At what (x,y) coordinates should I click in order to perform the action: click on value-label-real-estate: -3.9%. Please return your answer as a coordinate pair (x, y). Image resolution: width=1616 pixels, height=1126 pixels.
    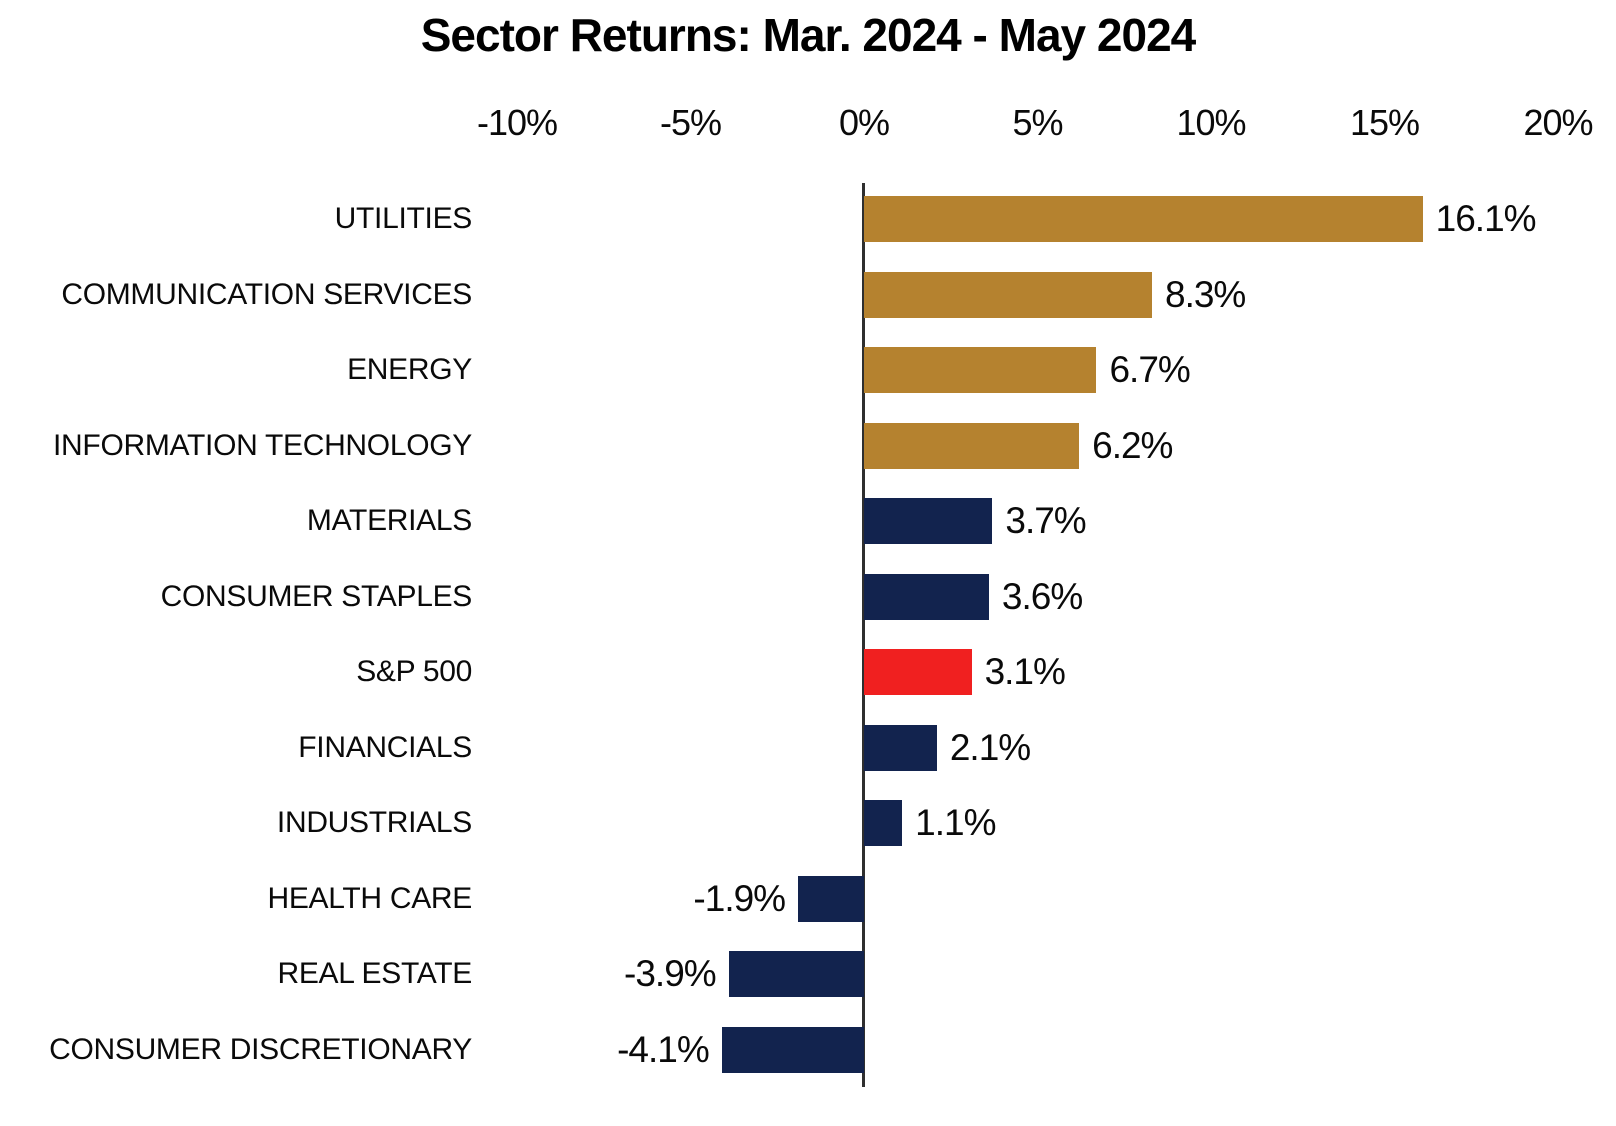
    Looking at the image, I should click on (670, 973).